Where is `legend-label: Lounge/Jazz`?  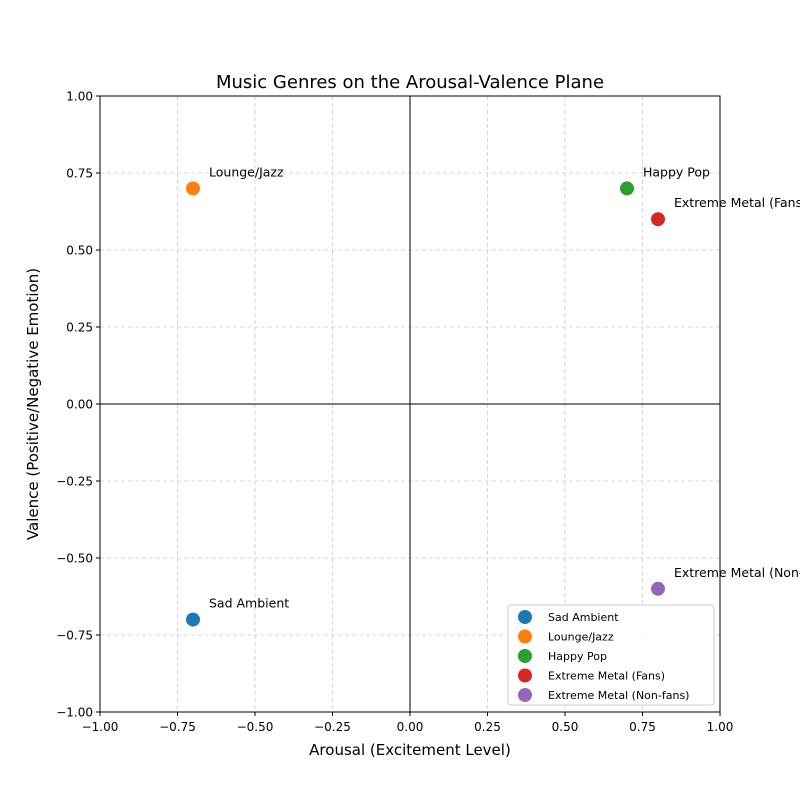 legend-label: Lounge/Jazz is located at coordinates (581, 637).